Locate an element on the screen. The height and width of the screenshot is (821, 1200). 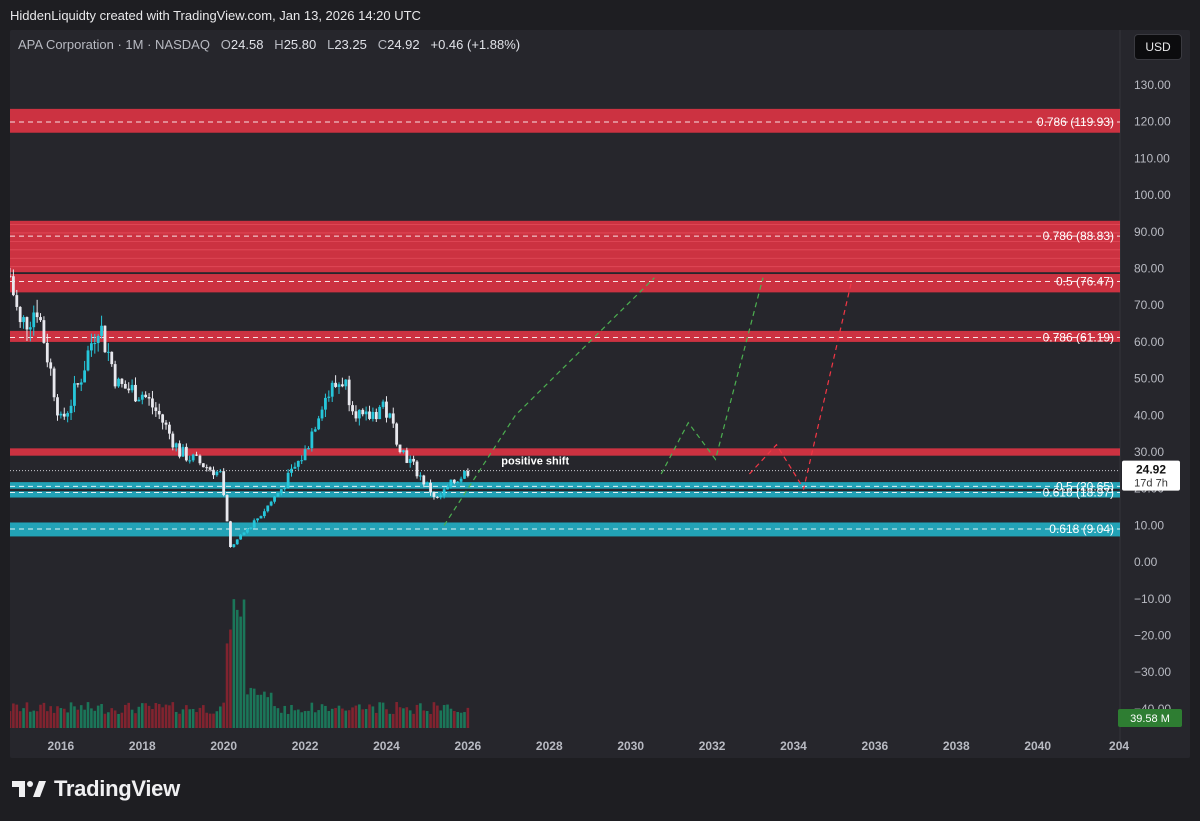
y-tick-label: 40.00 is located at coordinates (1149, 415).